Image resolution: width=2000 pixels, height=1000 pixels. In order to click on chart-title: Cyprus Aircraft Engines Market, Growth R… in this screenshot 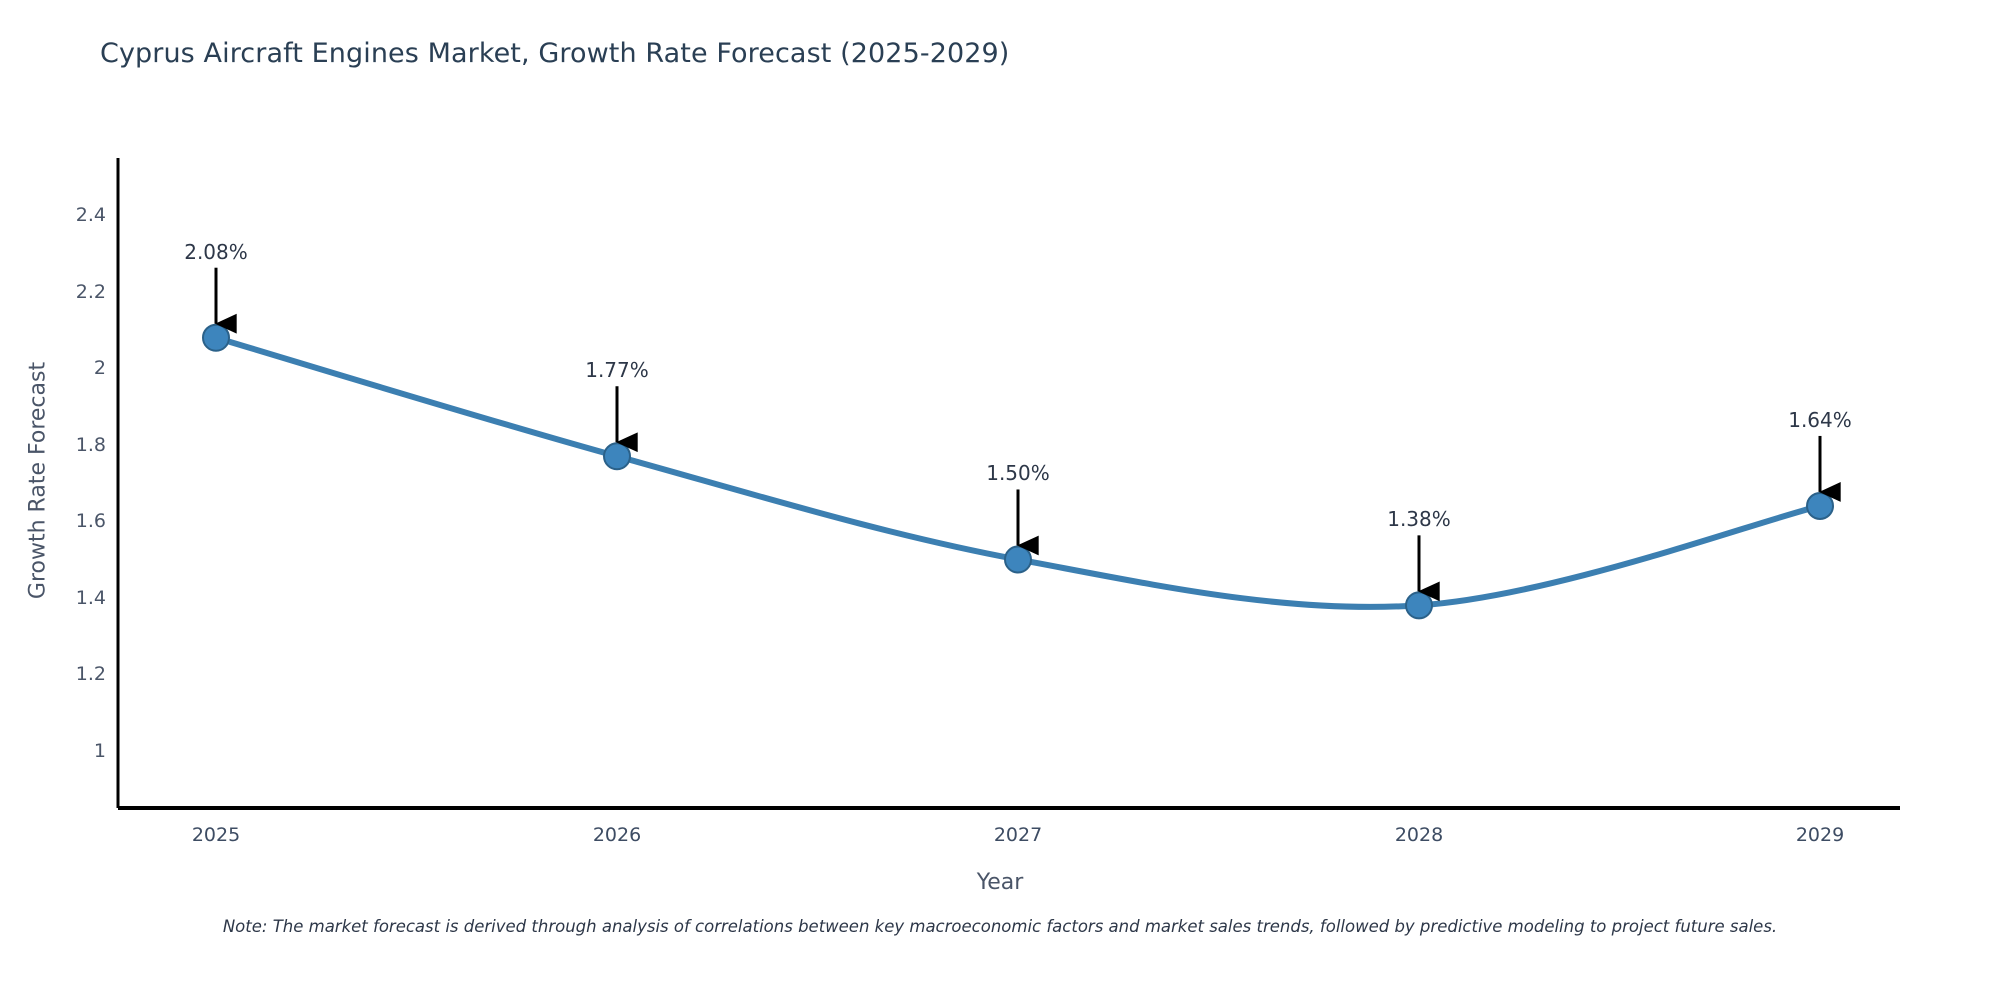, I will do `click(555, 53)`.